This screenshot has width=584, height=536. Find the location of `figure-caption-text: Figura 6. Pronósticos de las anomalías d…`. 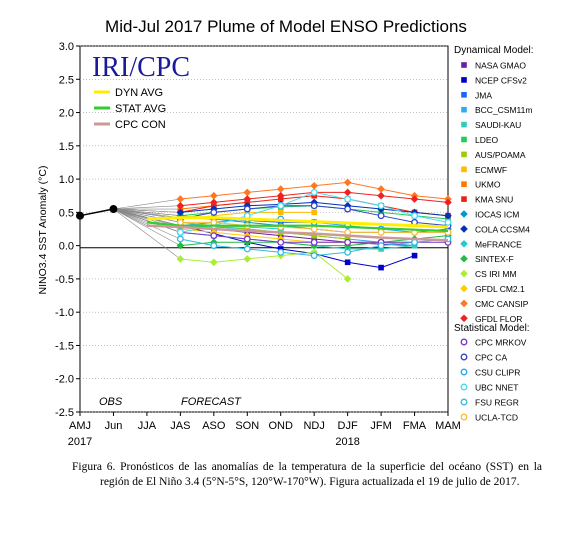

figure-caption-text: Figura 6. Pronósticos de las anomalías d… is located at coordinates (307, 474).